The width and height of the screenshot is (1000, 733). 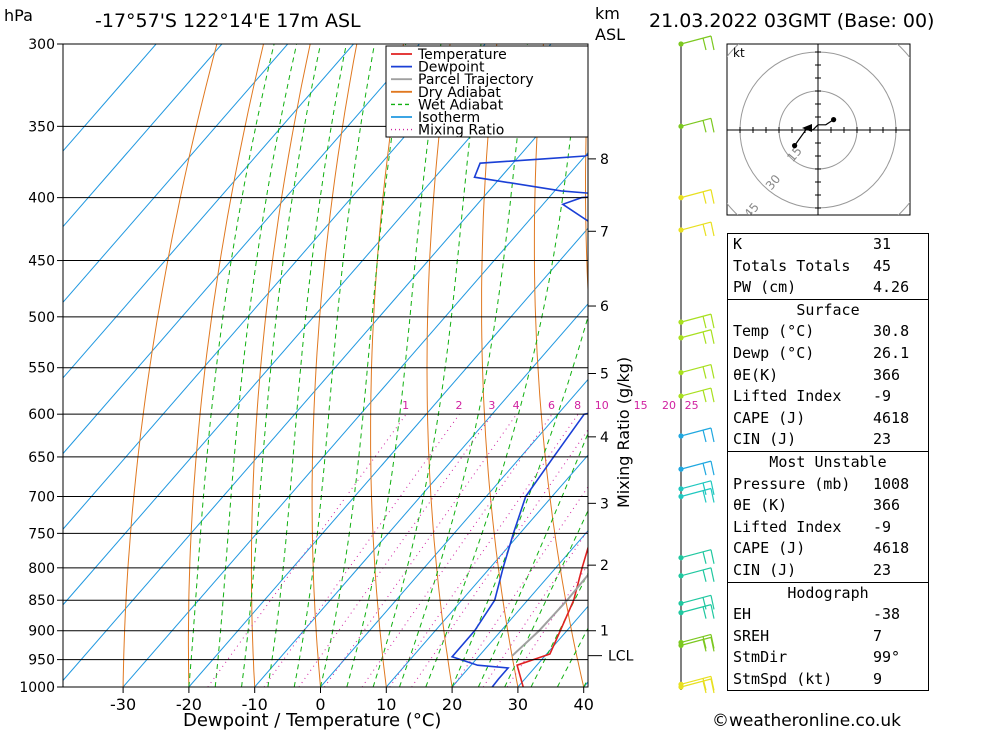 What do you see at coordinates (621, 657) in the screenshot?
I see `lcl-label: LCL` at bounding box center [621, 657].